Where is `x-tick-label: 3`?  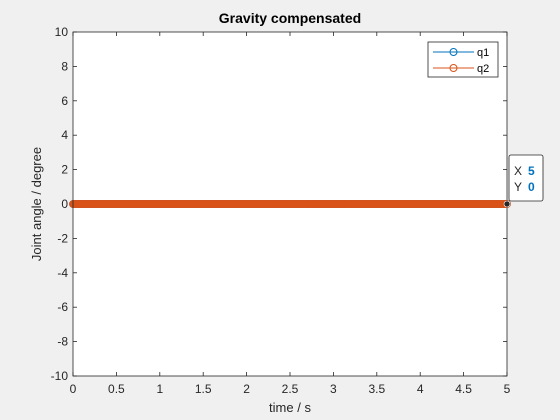
x-tick-label: 3 is located at coordinates (333, 389).